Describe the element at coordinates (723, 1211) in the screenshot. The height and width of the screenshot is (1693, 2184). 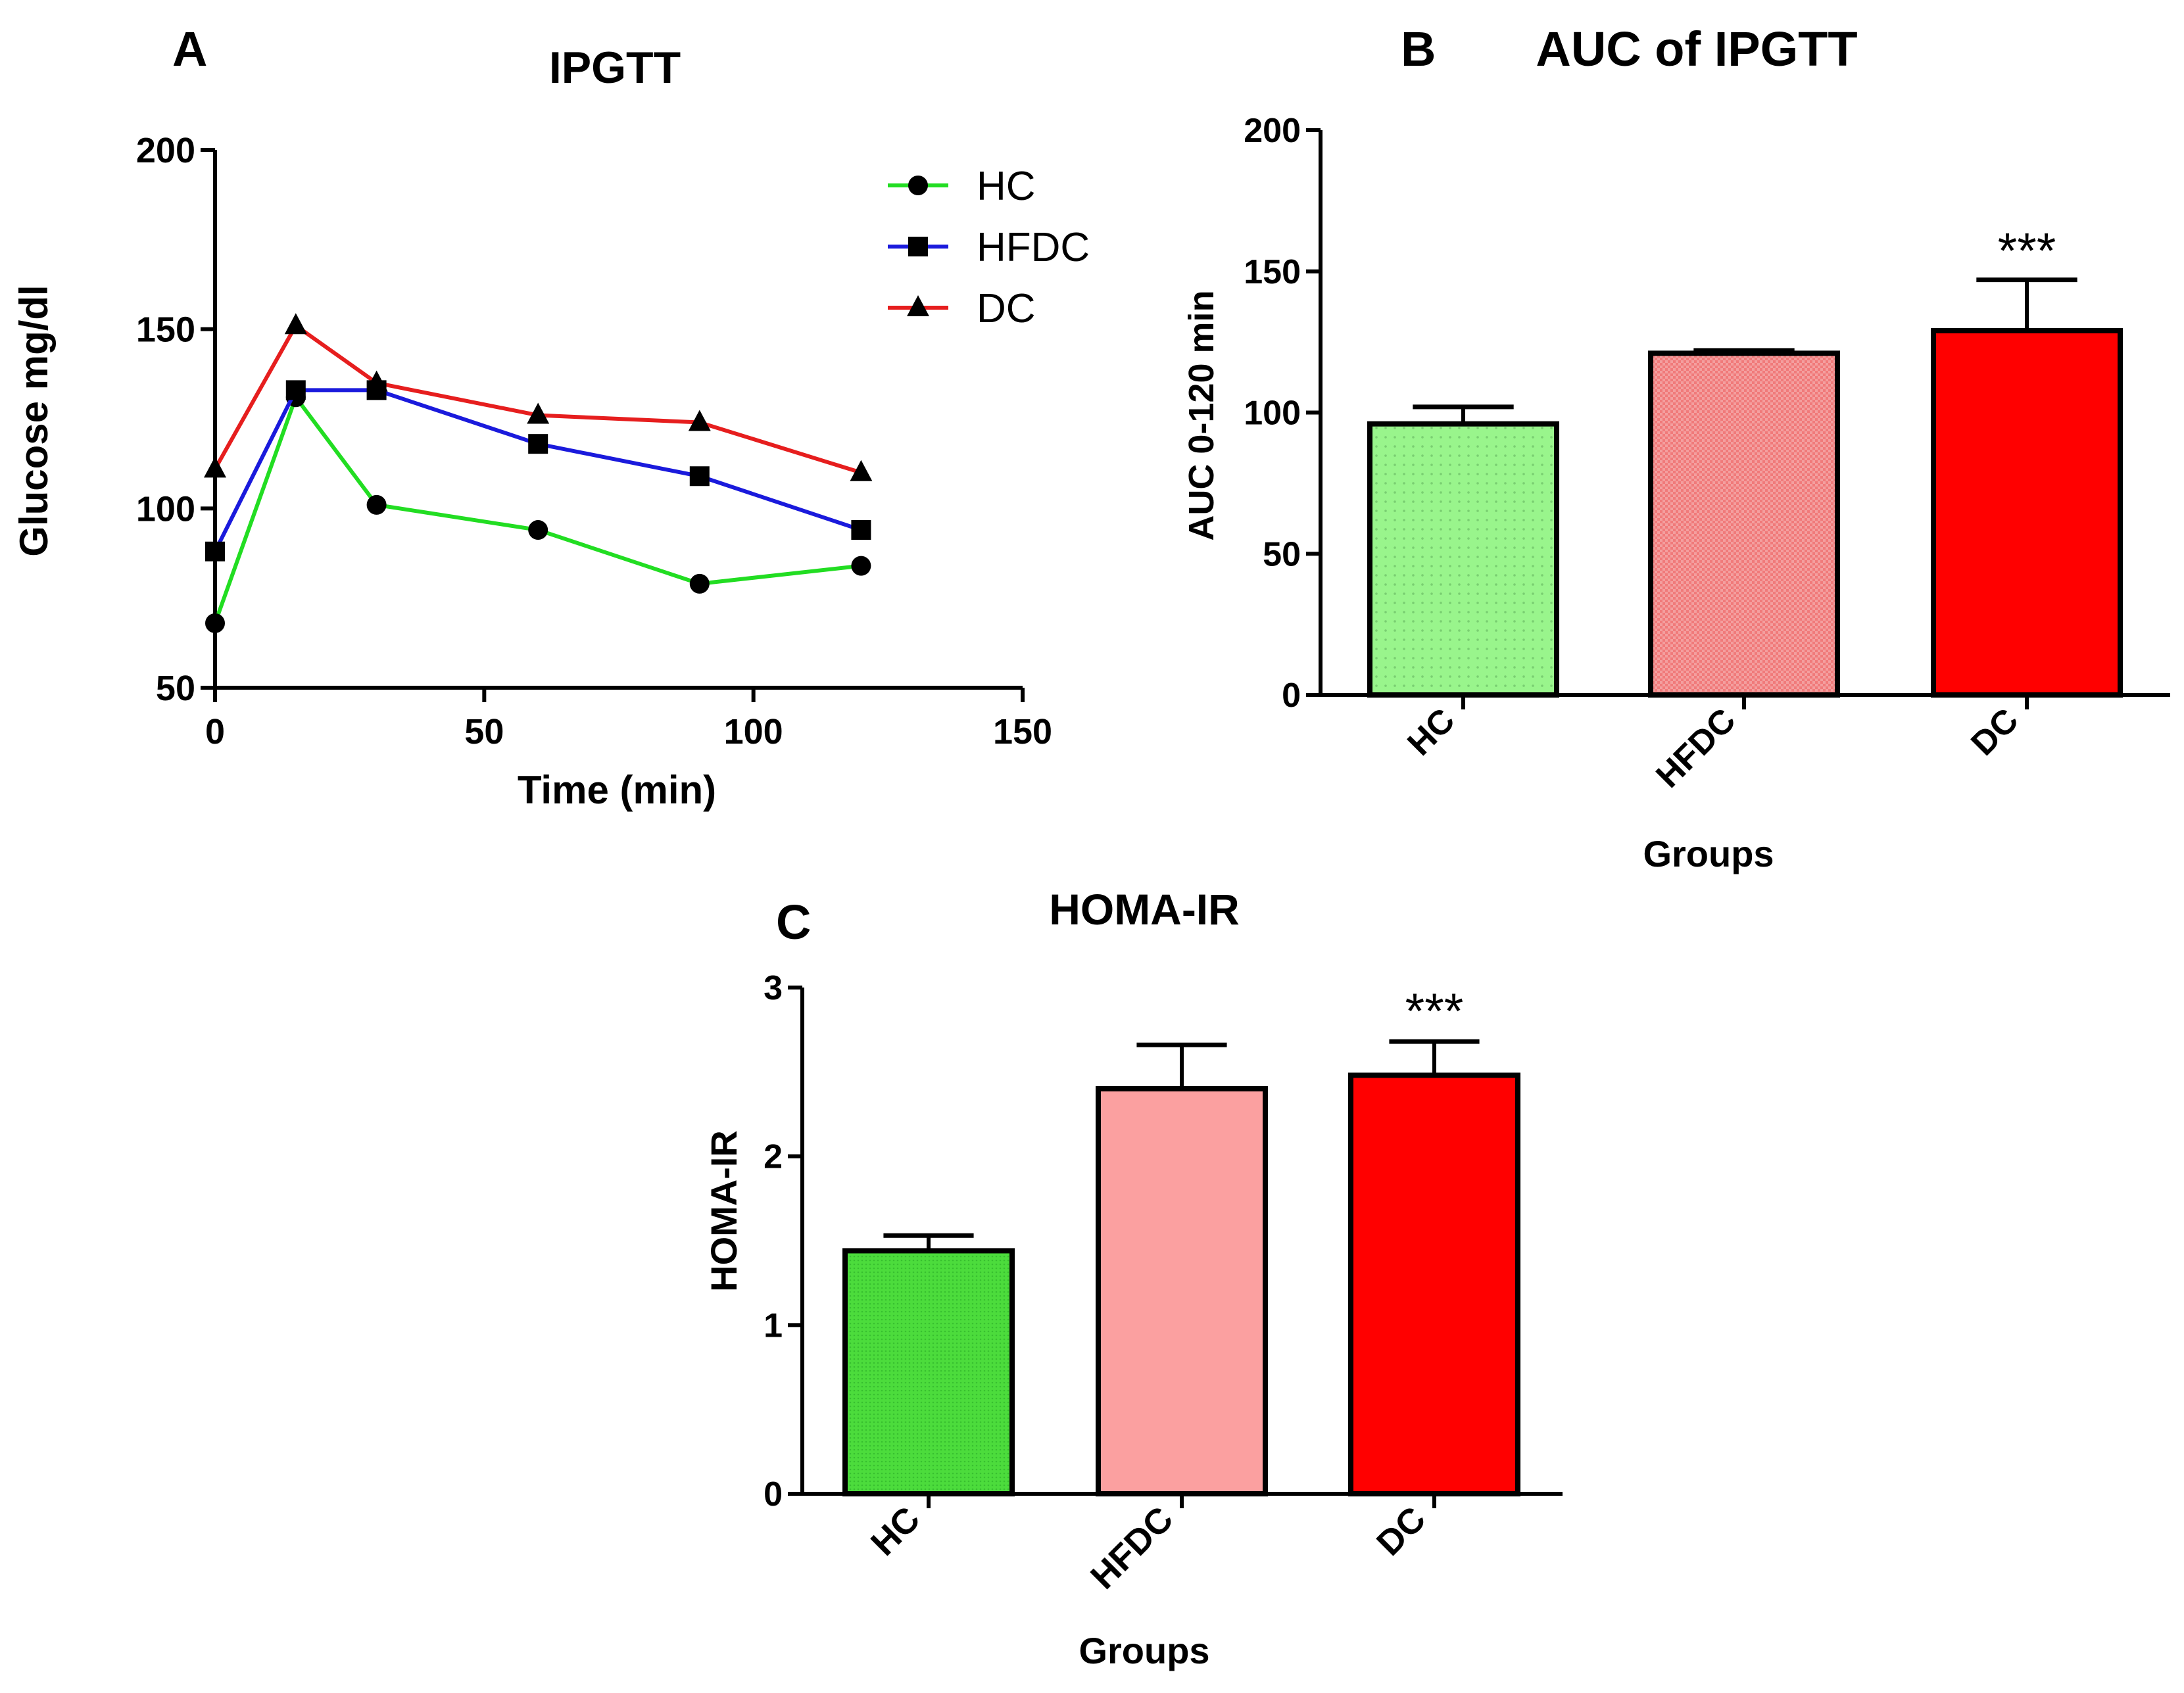
I see `panel-c-ylabel: HOMA-IR` at that location.